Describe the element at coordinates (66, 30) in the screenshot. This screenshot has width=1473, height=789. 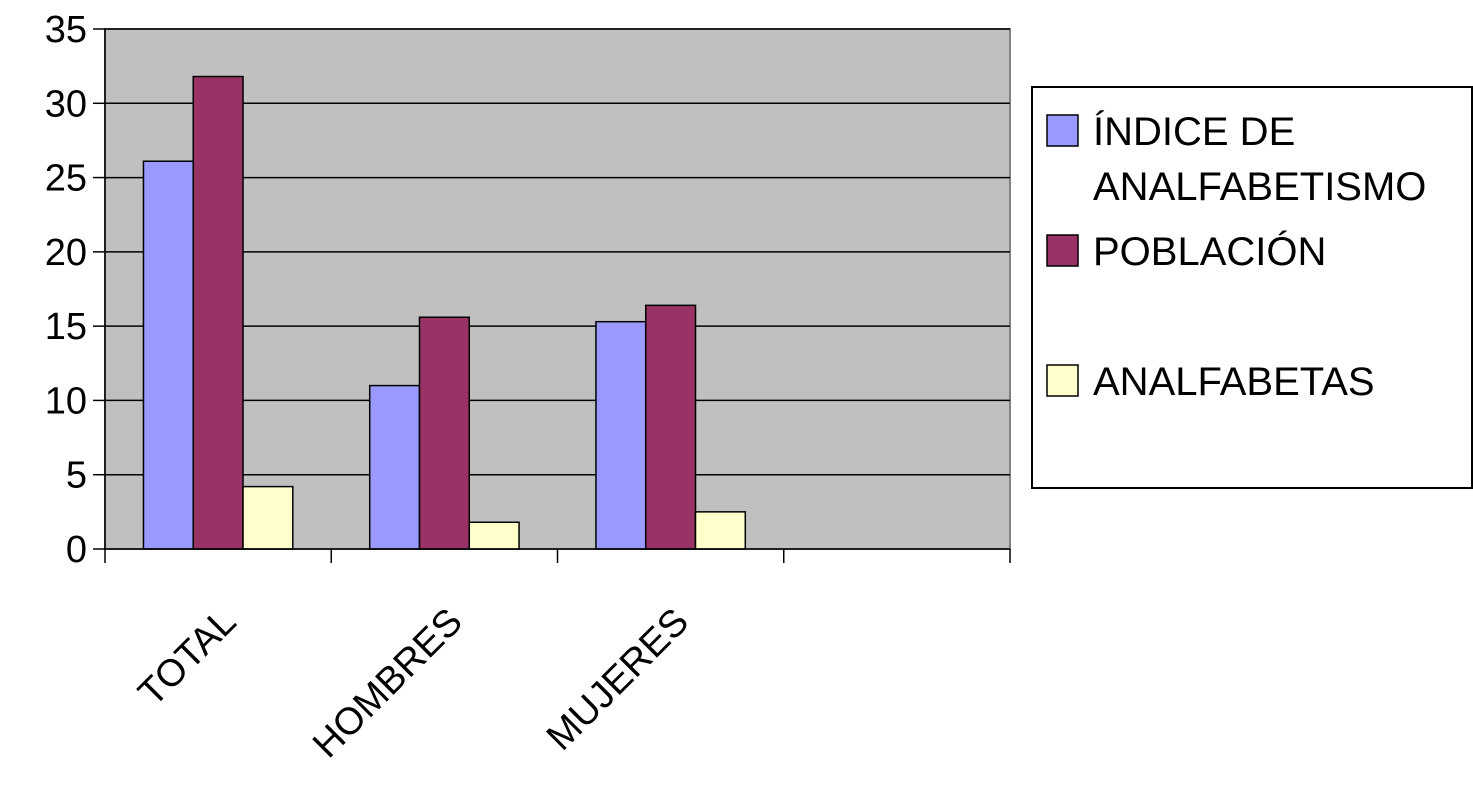
I see `y-tick-label: 35` at that location.